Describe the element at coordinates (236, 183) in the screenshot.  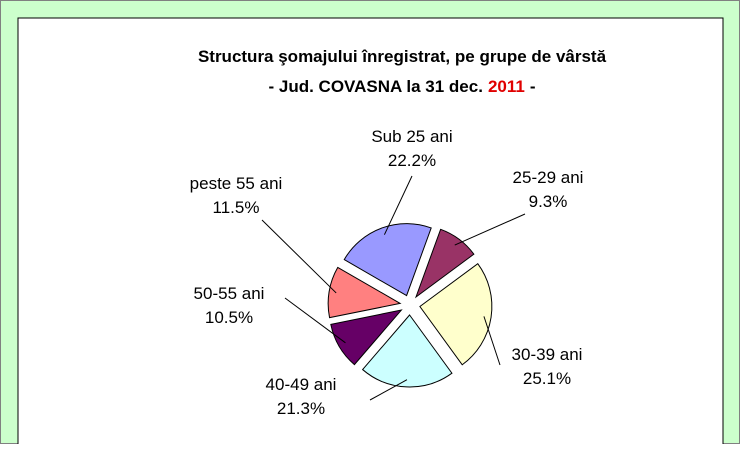
I see `slice-label: peste 55 ani` at that location.